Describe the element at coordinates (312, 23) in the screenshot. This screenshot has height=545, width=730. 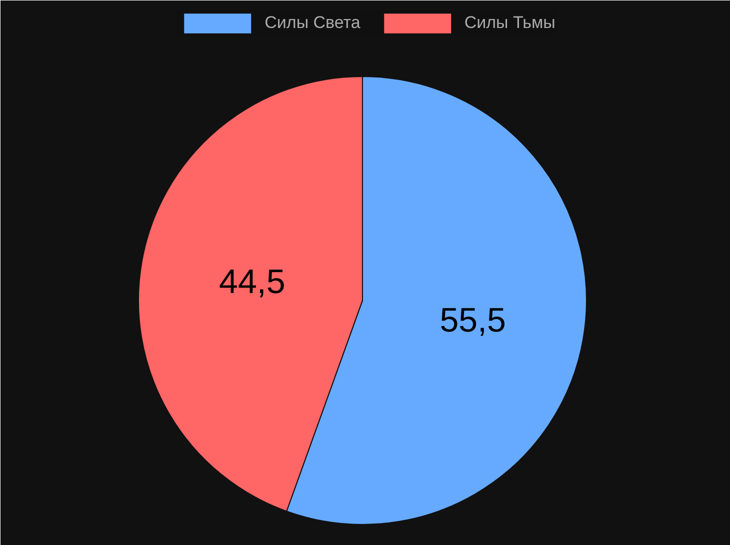
I see `legend-label: Силы Света` at that location.